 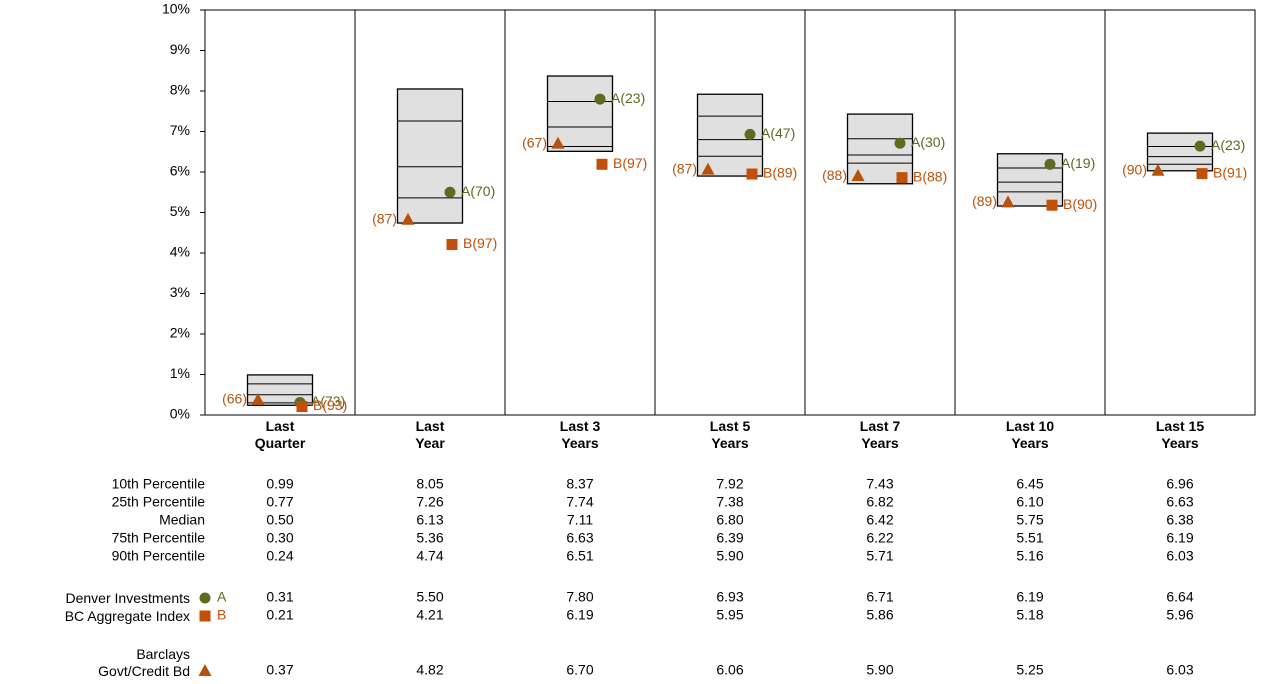 I want to click on rank-label: A(73), so click(x=328, y=401).